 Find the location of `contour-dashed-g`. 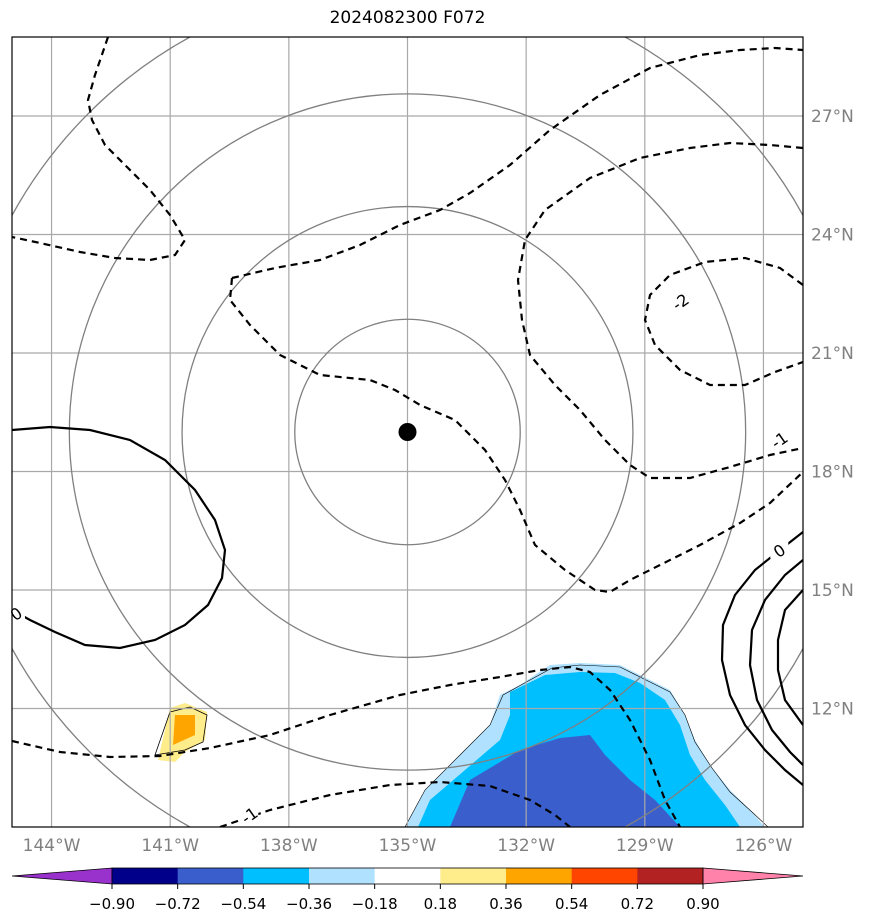

contour-dashed-g is located at coordinates (395, 803).